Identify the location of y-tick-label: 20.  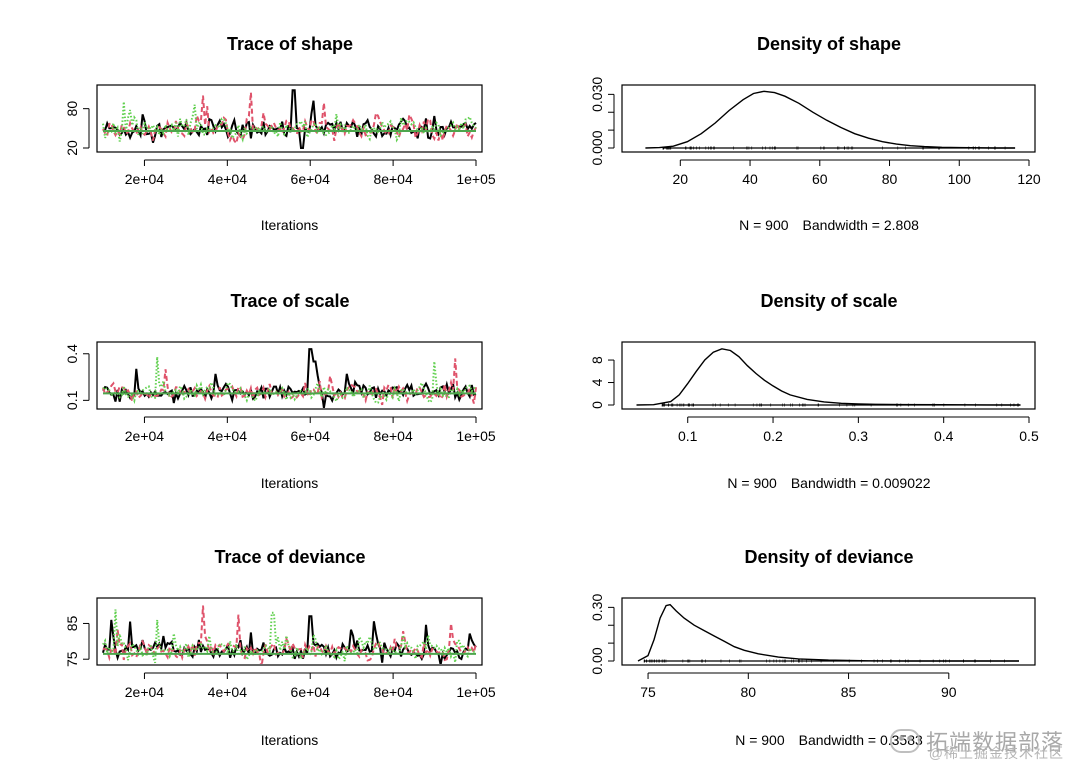
(72, 148).